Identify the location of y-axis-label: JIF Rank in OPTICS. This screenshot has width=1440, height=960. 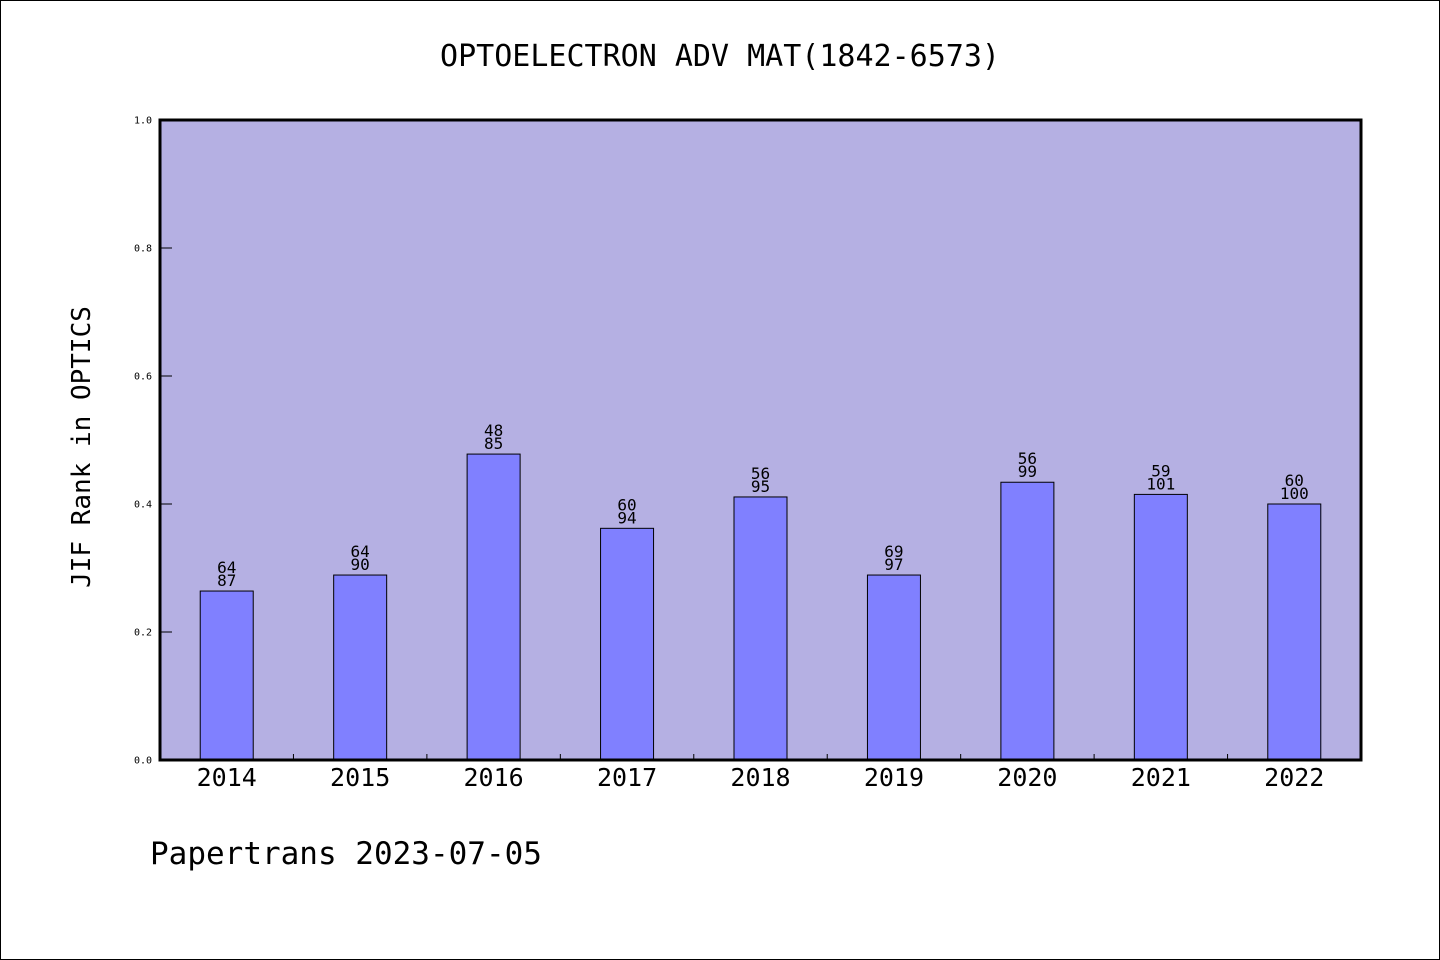
(82, 447).